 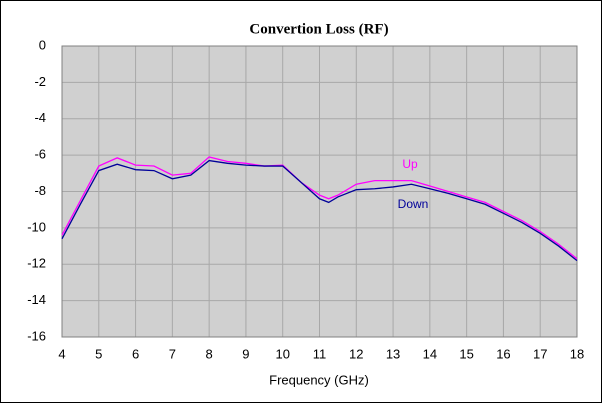 I want to click on x-tick-label: 16, so click(x=503, y=353).